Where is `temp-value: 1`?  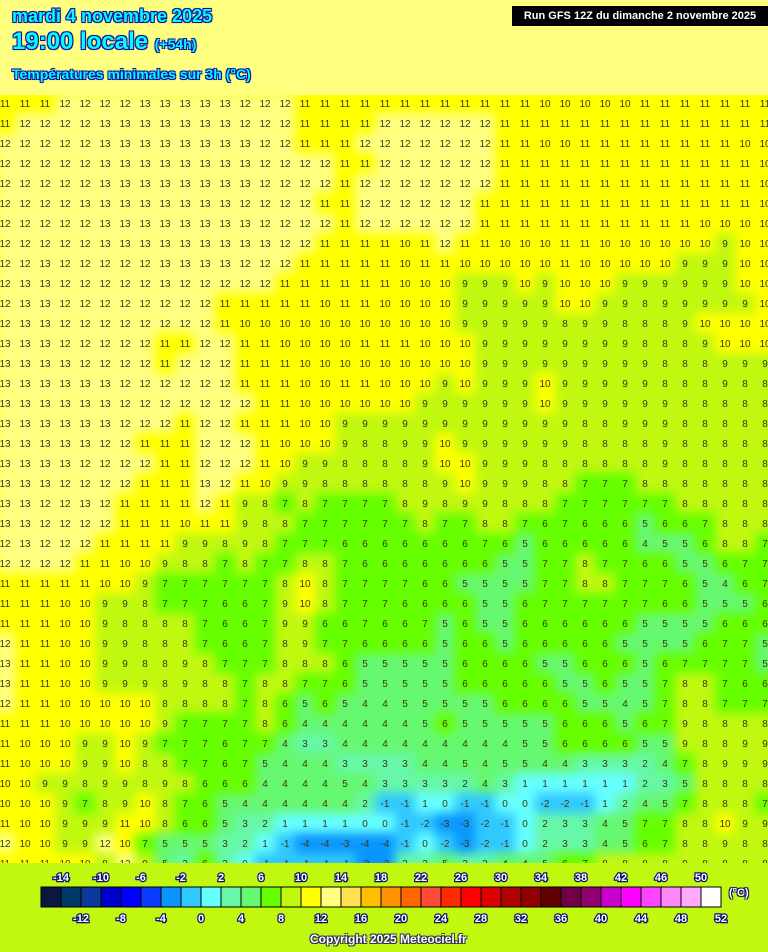
temp-value: 1 is located at coordinates (285, 824).